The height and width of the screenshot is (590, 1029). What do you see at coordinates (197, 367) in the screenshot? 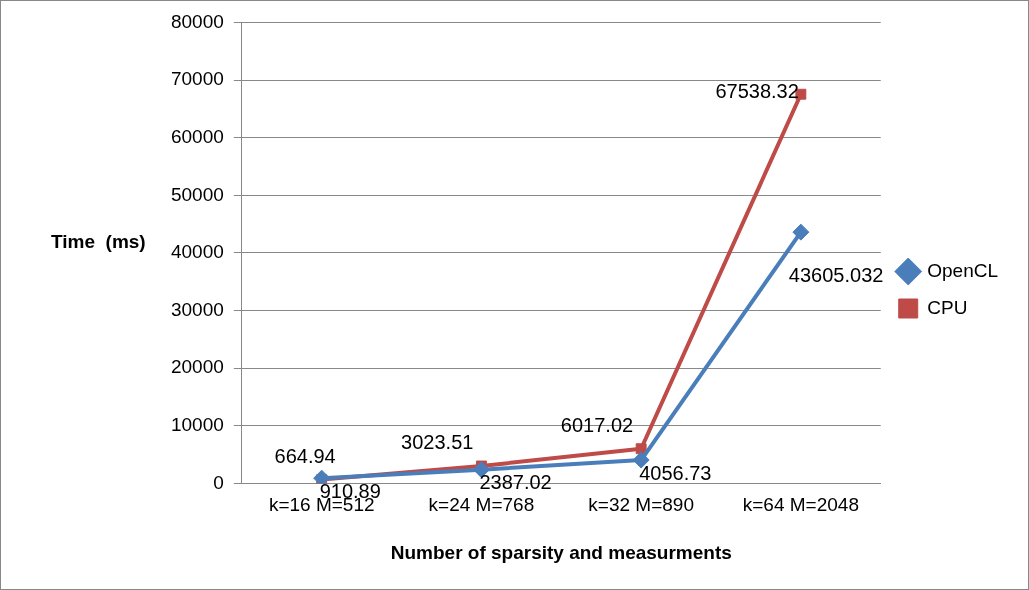
I see `y-tick-label: 20000` at bounding box center [197, 367].